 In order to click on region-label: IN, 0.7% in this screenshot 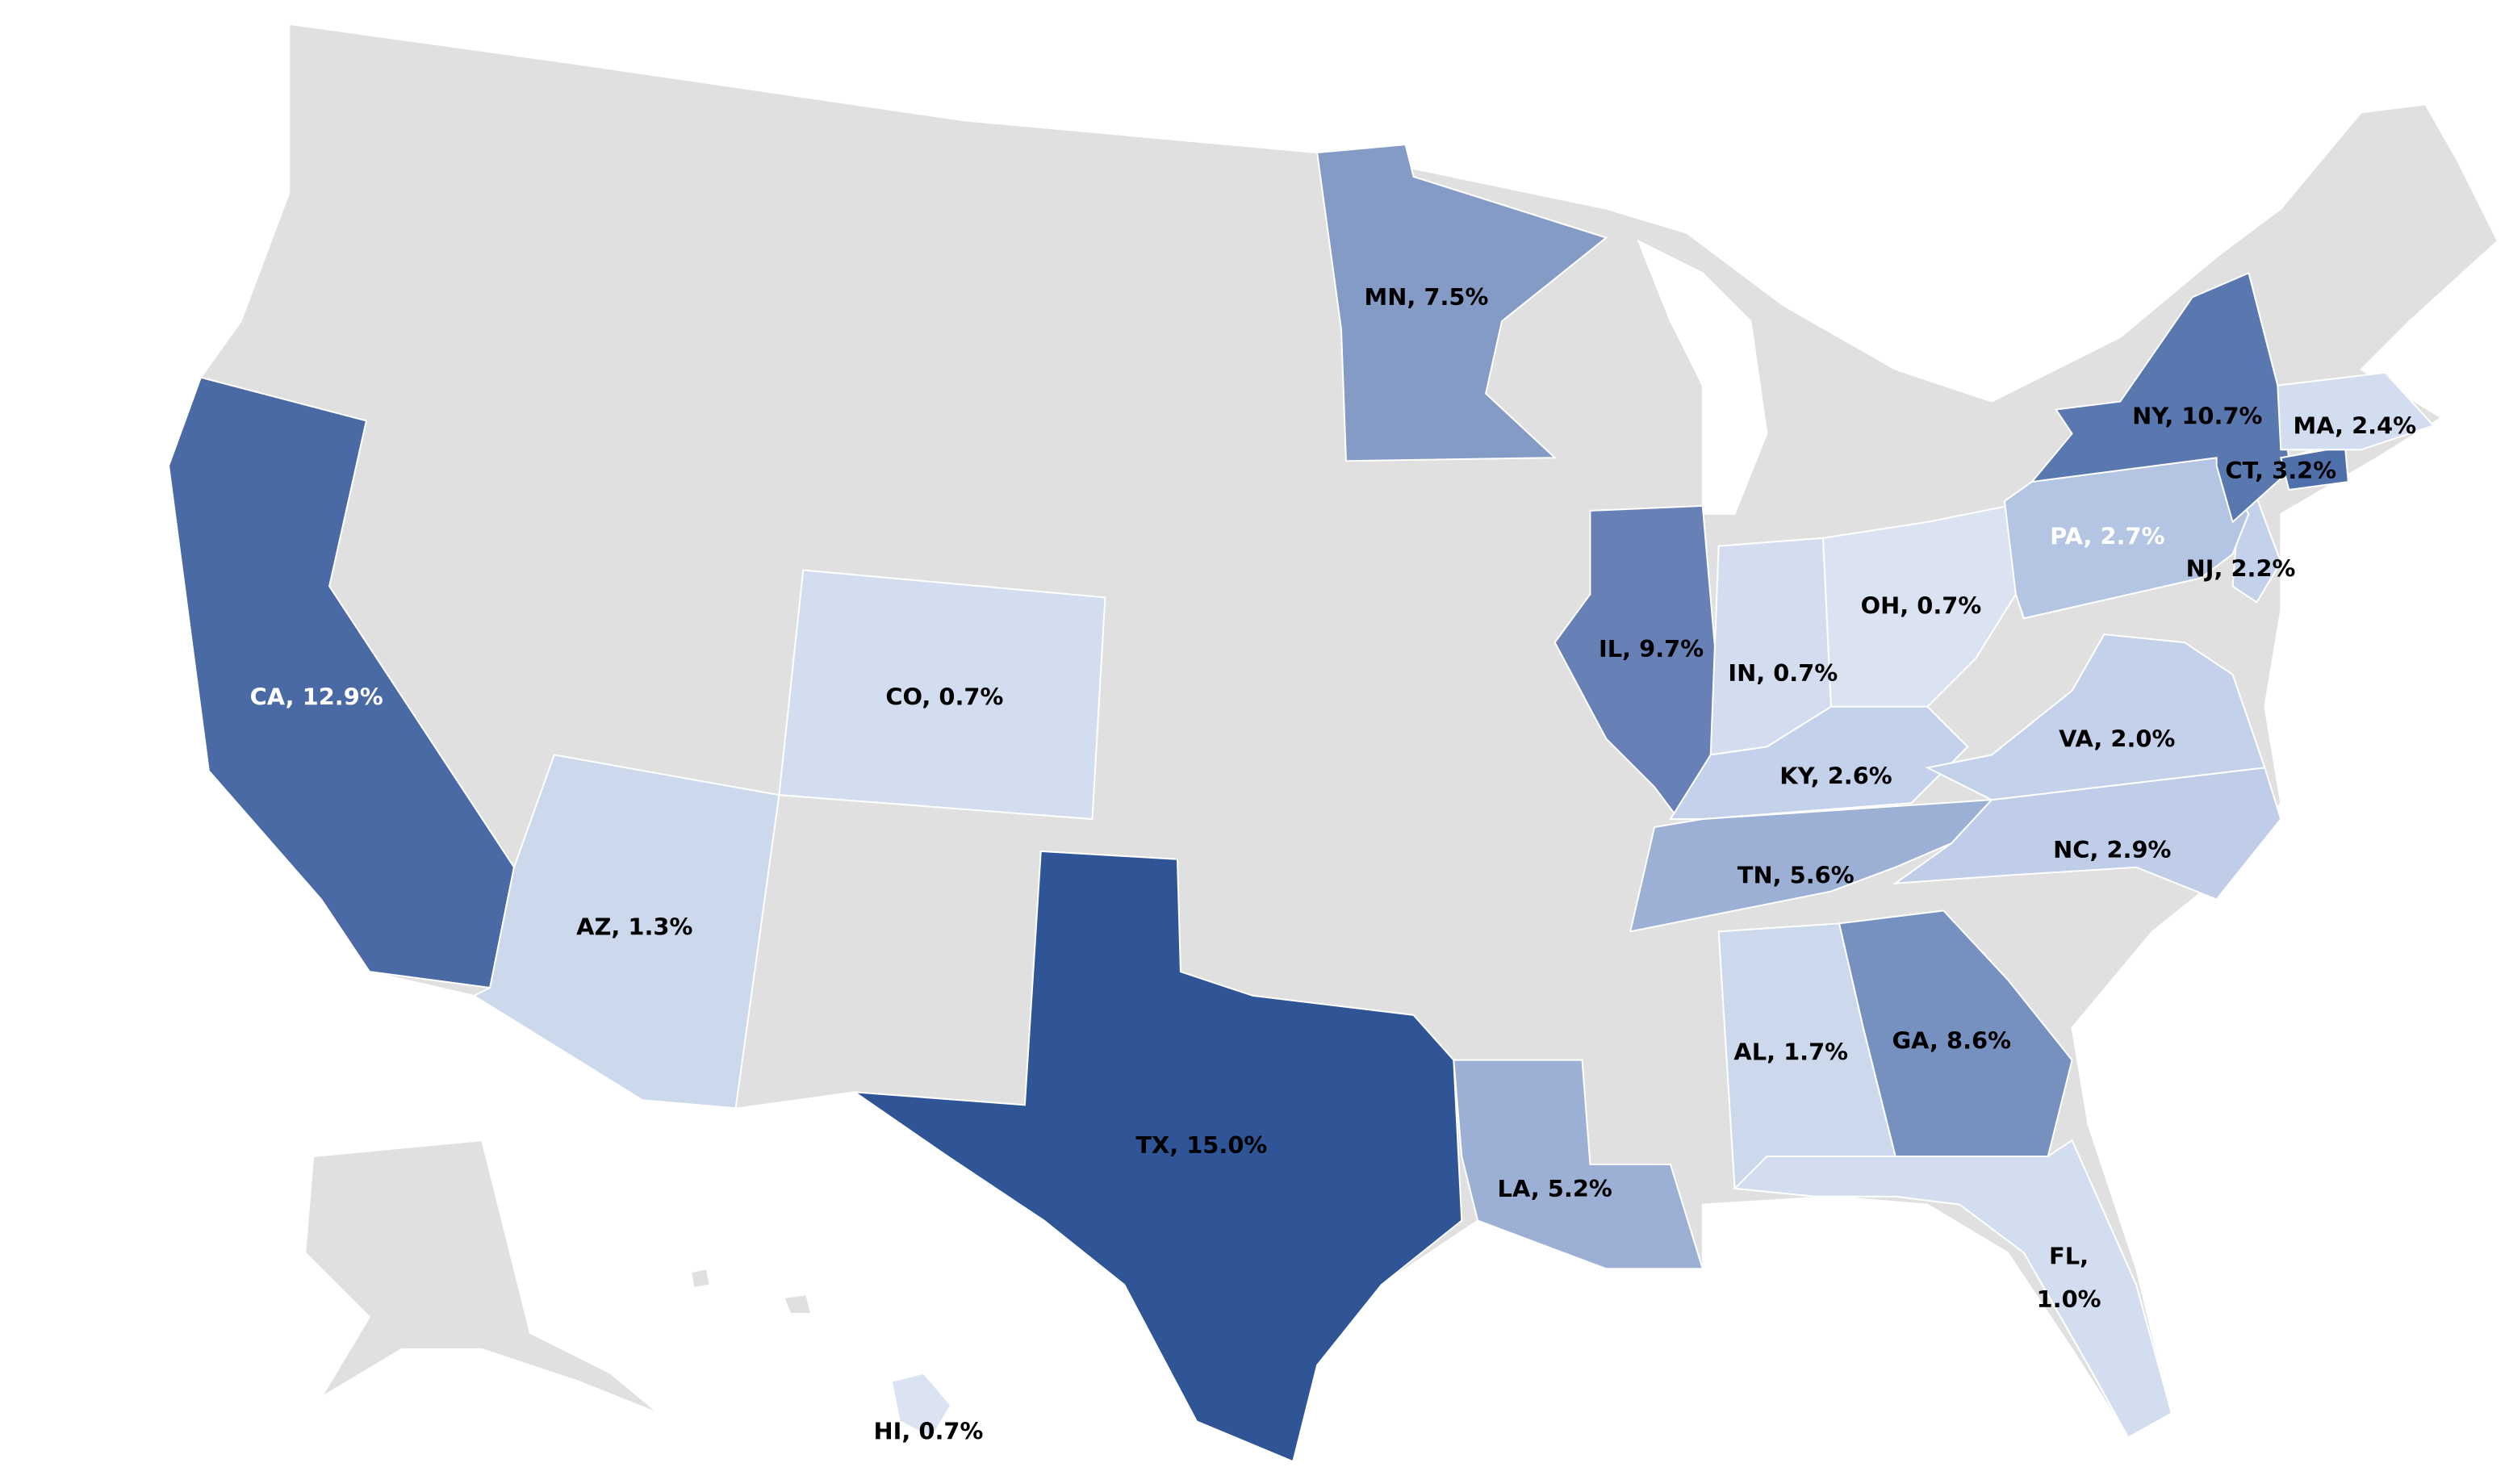, I will do `click(1783, 673)`.